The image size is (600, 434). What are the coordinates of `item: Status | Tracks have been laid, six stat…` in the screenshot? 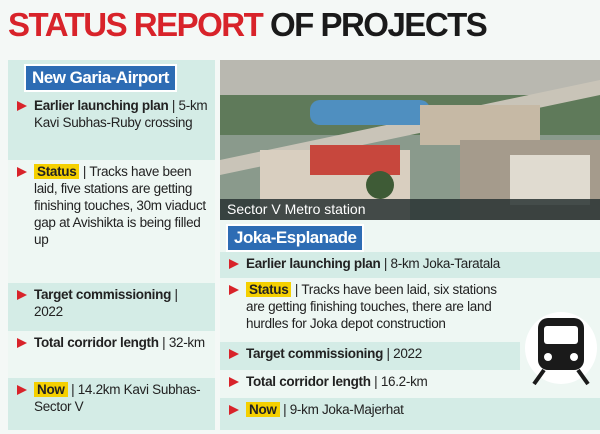 It's located at (370, 310).